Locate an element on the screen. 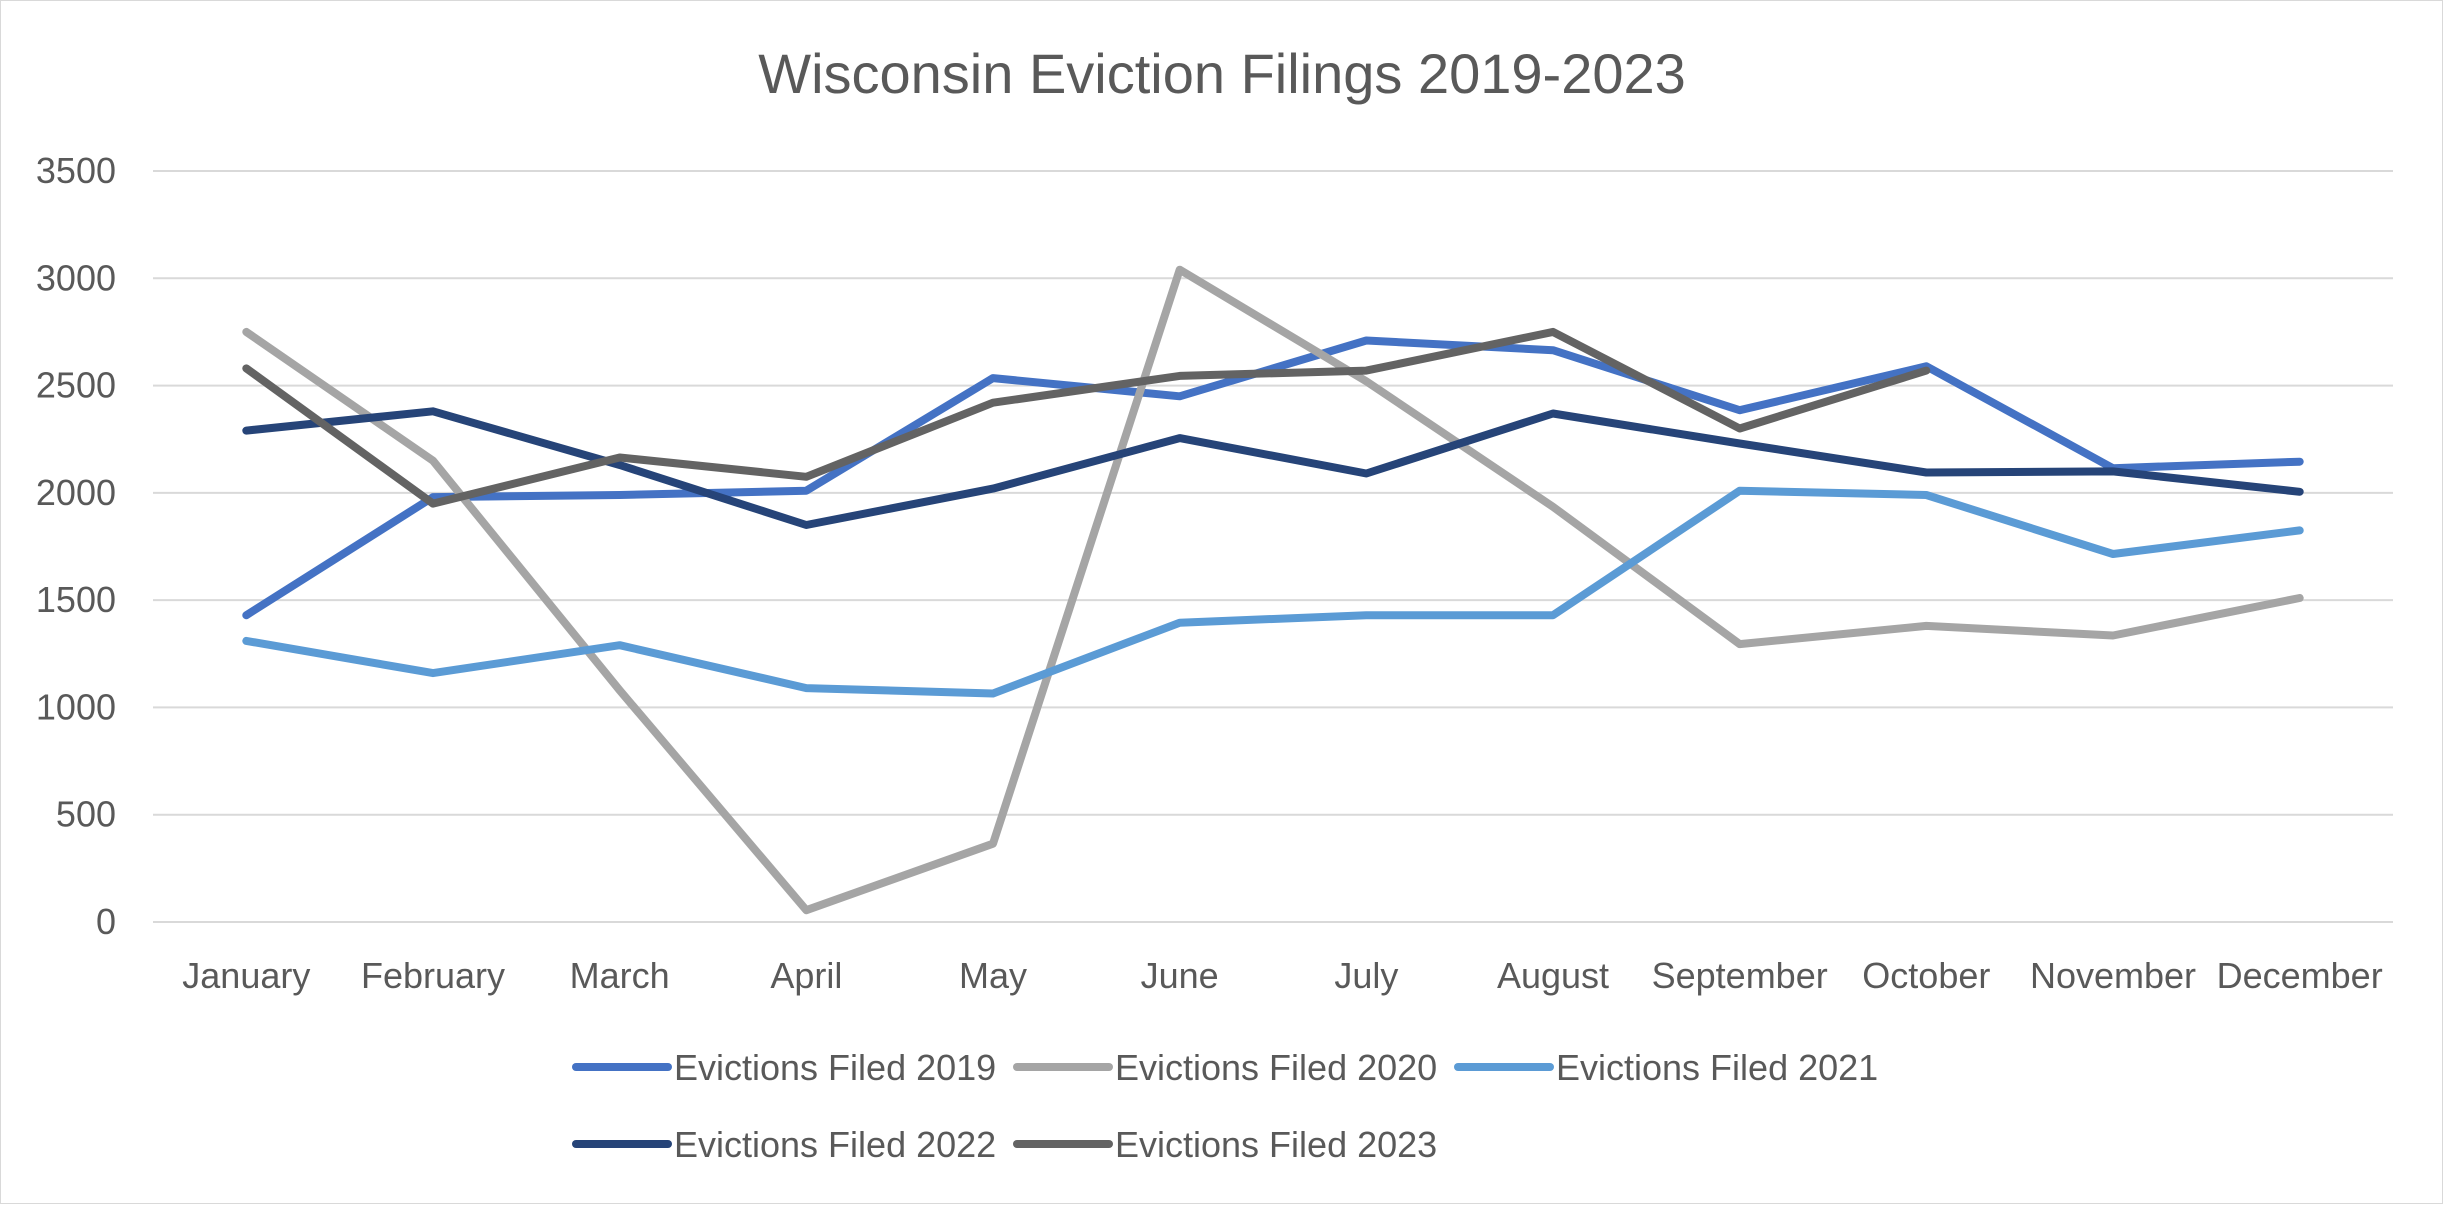  legend-item: Evictions Filed 2019 is located at coordinates (784, 1067).